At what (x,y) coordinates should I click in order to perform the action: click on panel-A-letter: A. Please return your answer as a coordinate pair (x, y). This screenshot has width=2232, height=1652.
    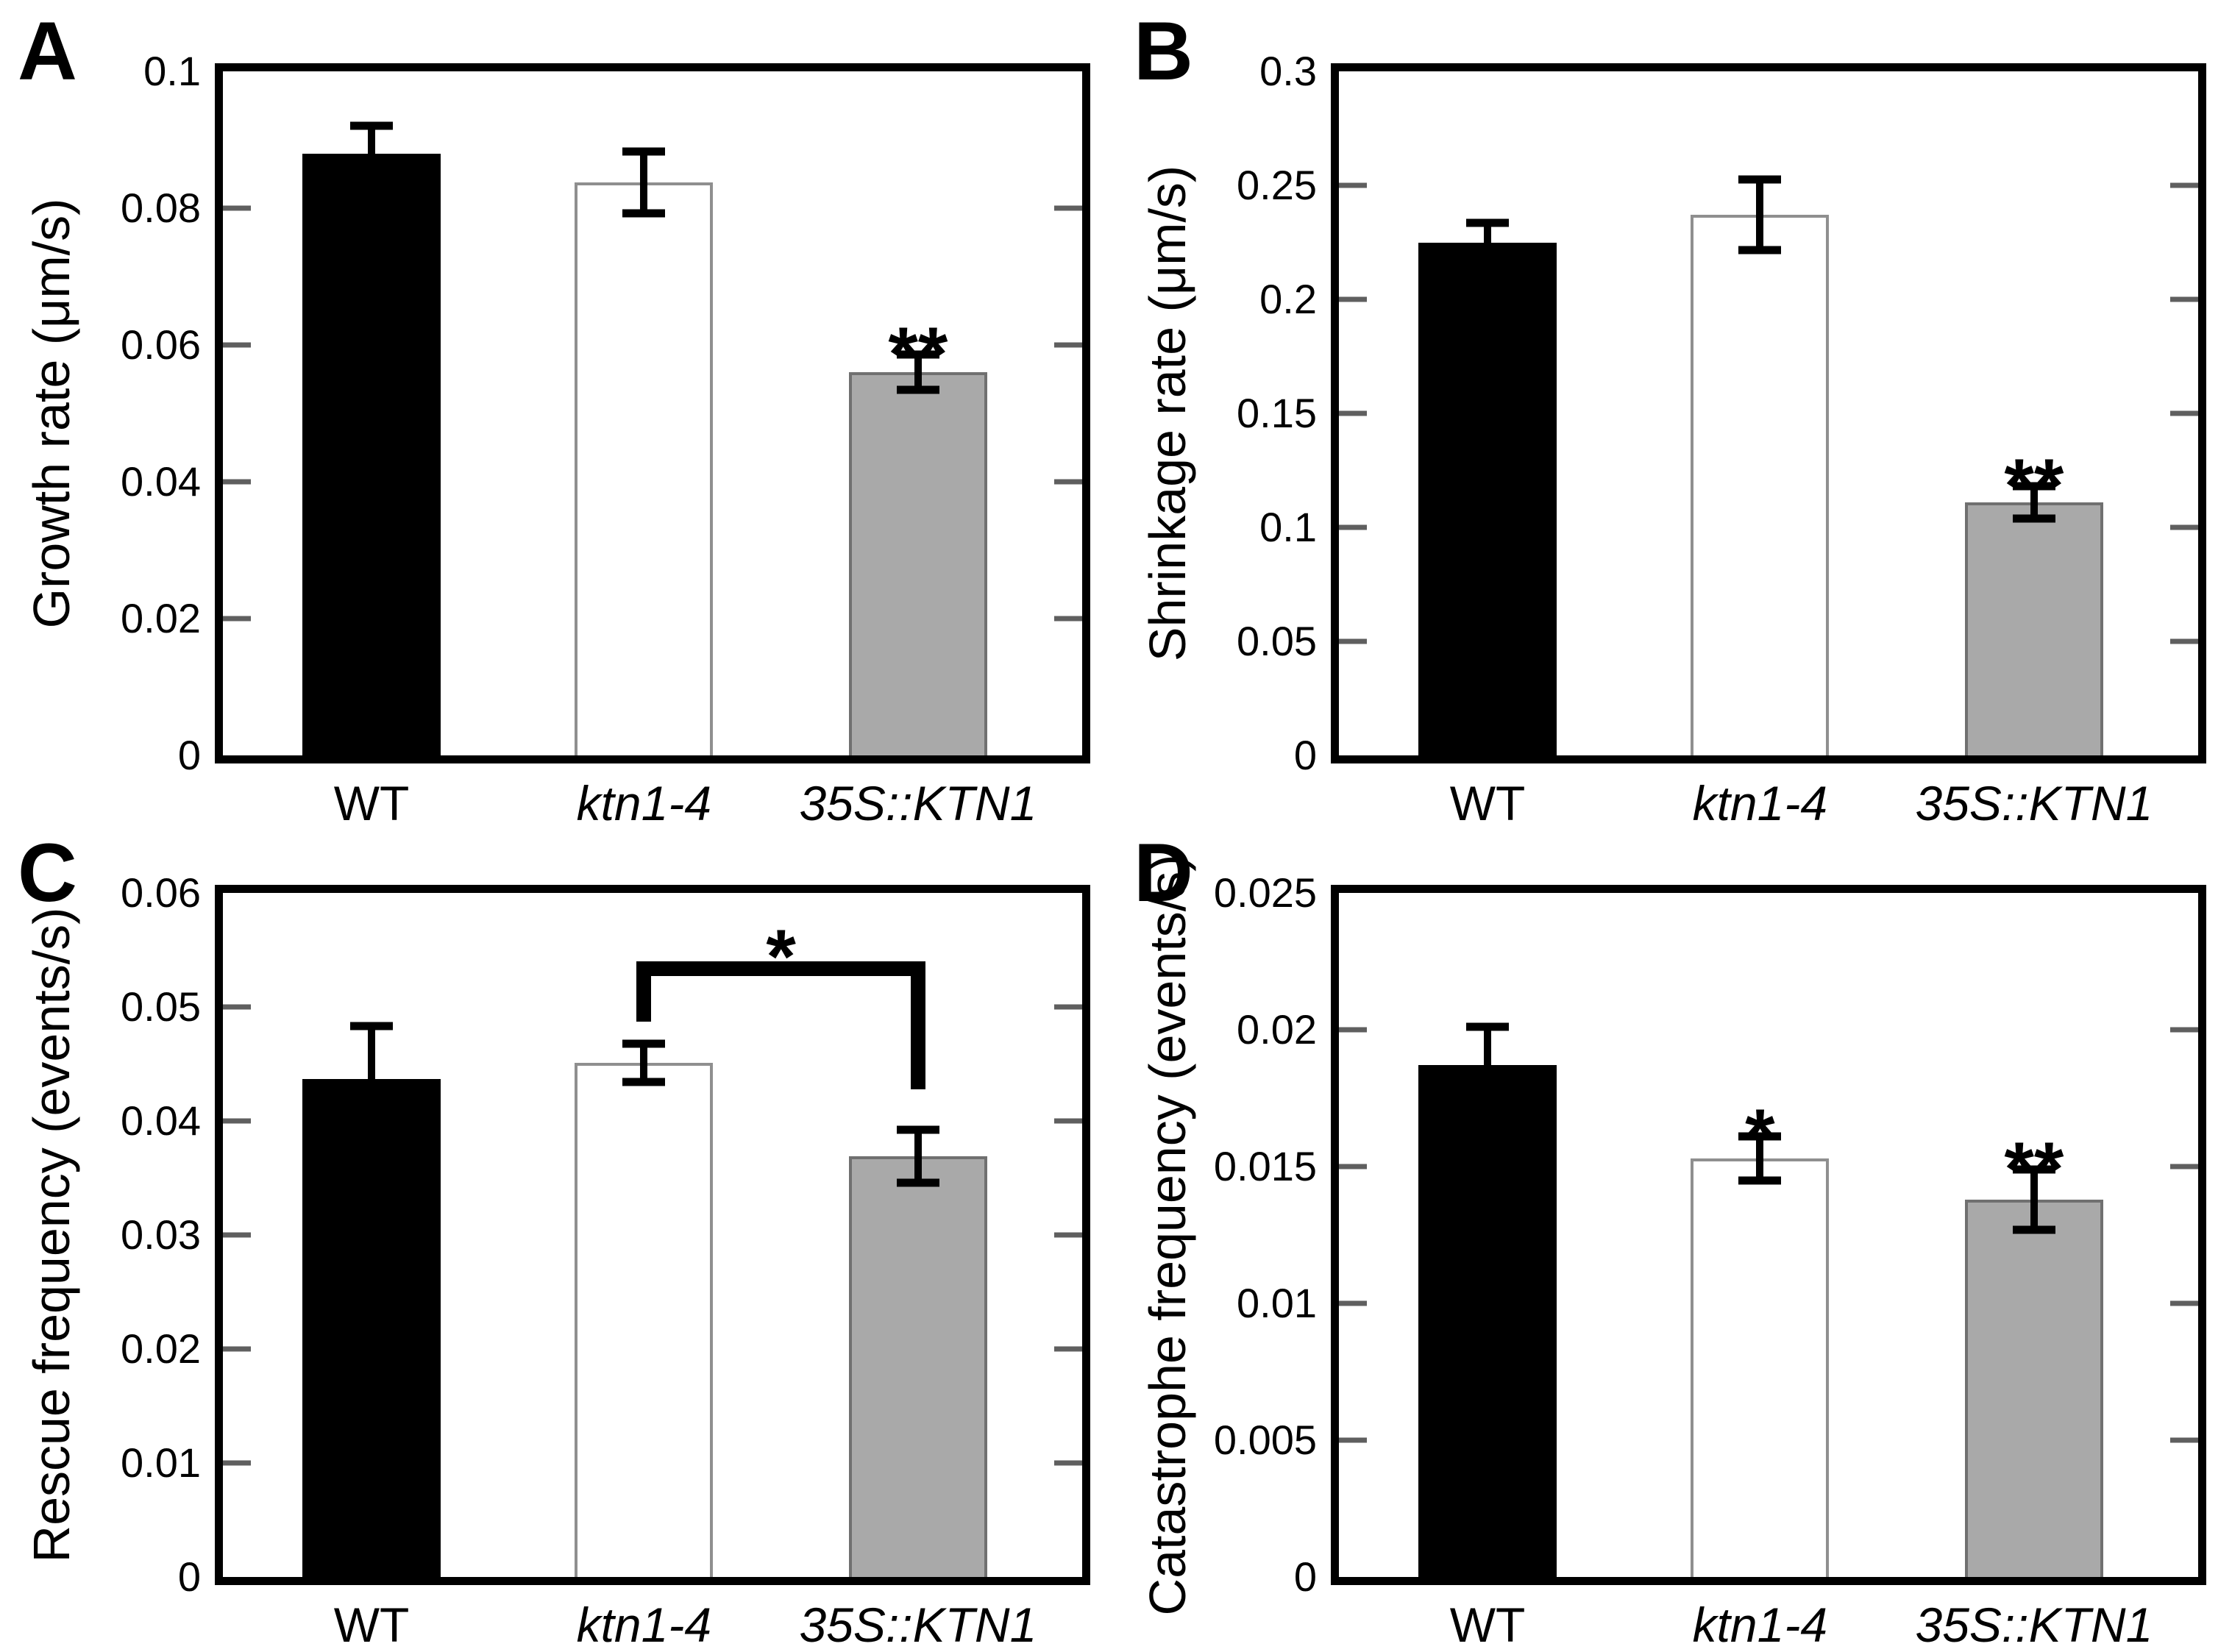
    Looking at the image, I should click on (47, 51).